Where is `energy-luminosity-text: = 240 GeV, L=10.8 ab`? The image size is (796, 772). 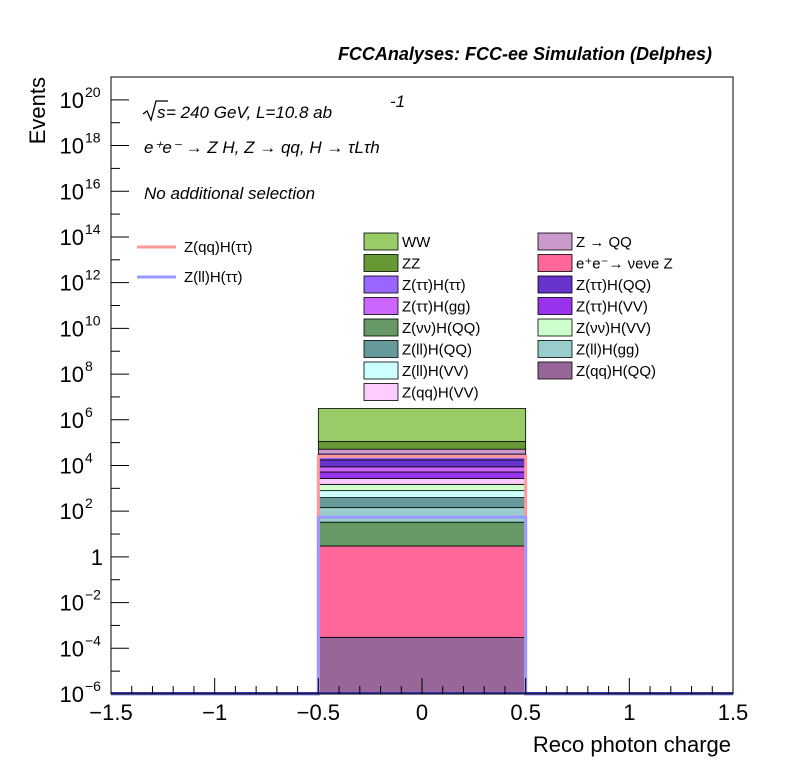 energy-luminosity-text: = 240 GeV, L=10.8 ab is located at coordinates (249, 112).